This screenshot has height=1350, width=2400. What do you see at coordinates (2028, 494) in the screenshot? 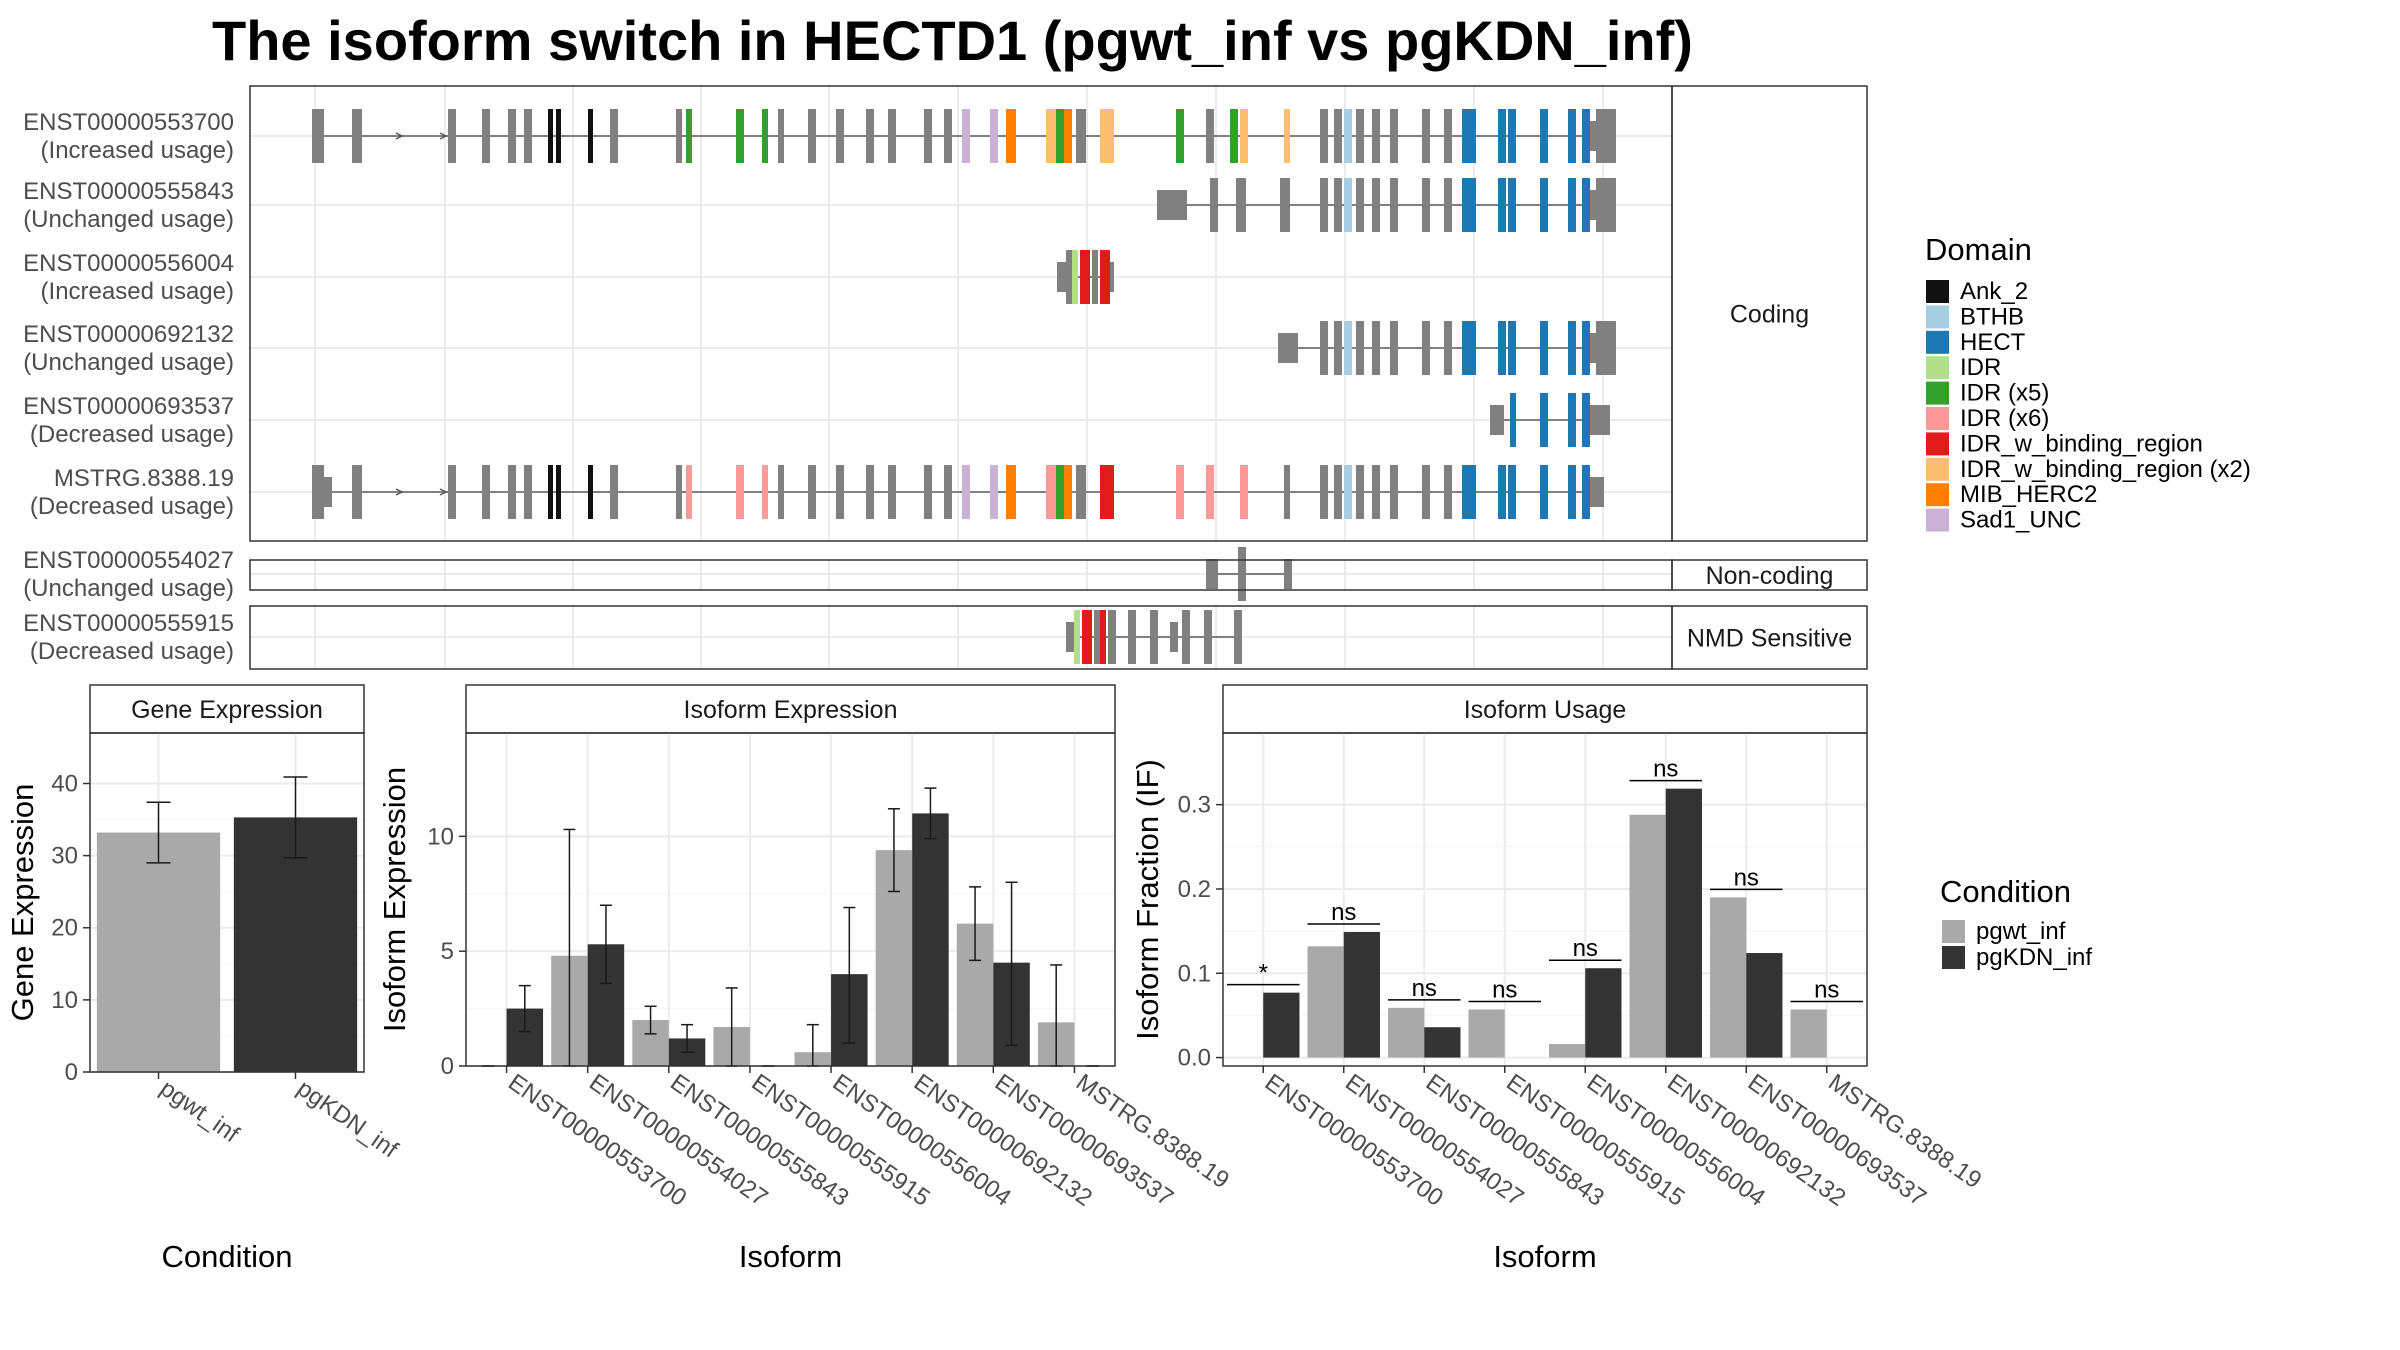
I see `domain-legend-label: MIB_HERC2` at bounding box center [2028, 494].